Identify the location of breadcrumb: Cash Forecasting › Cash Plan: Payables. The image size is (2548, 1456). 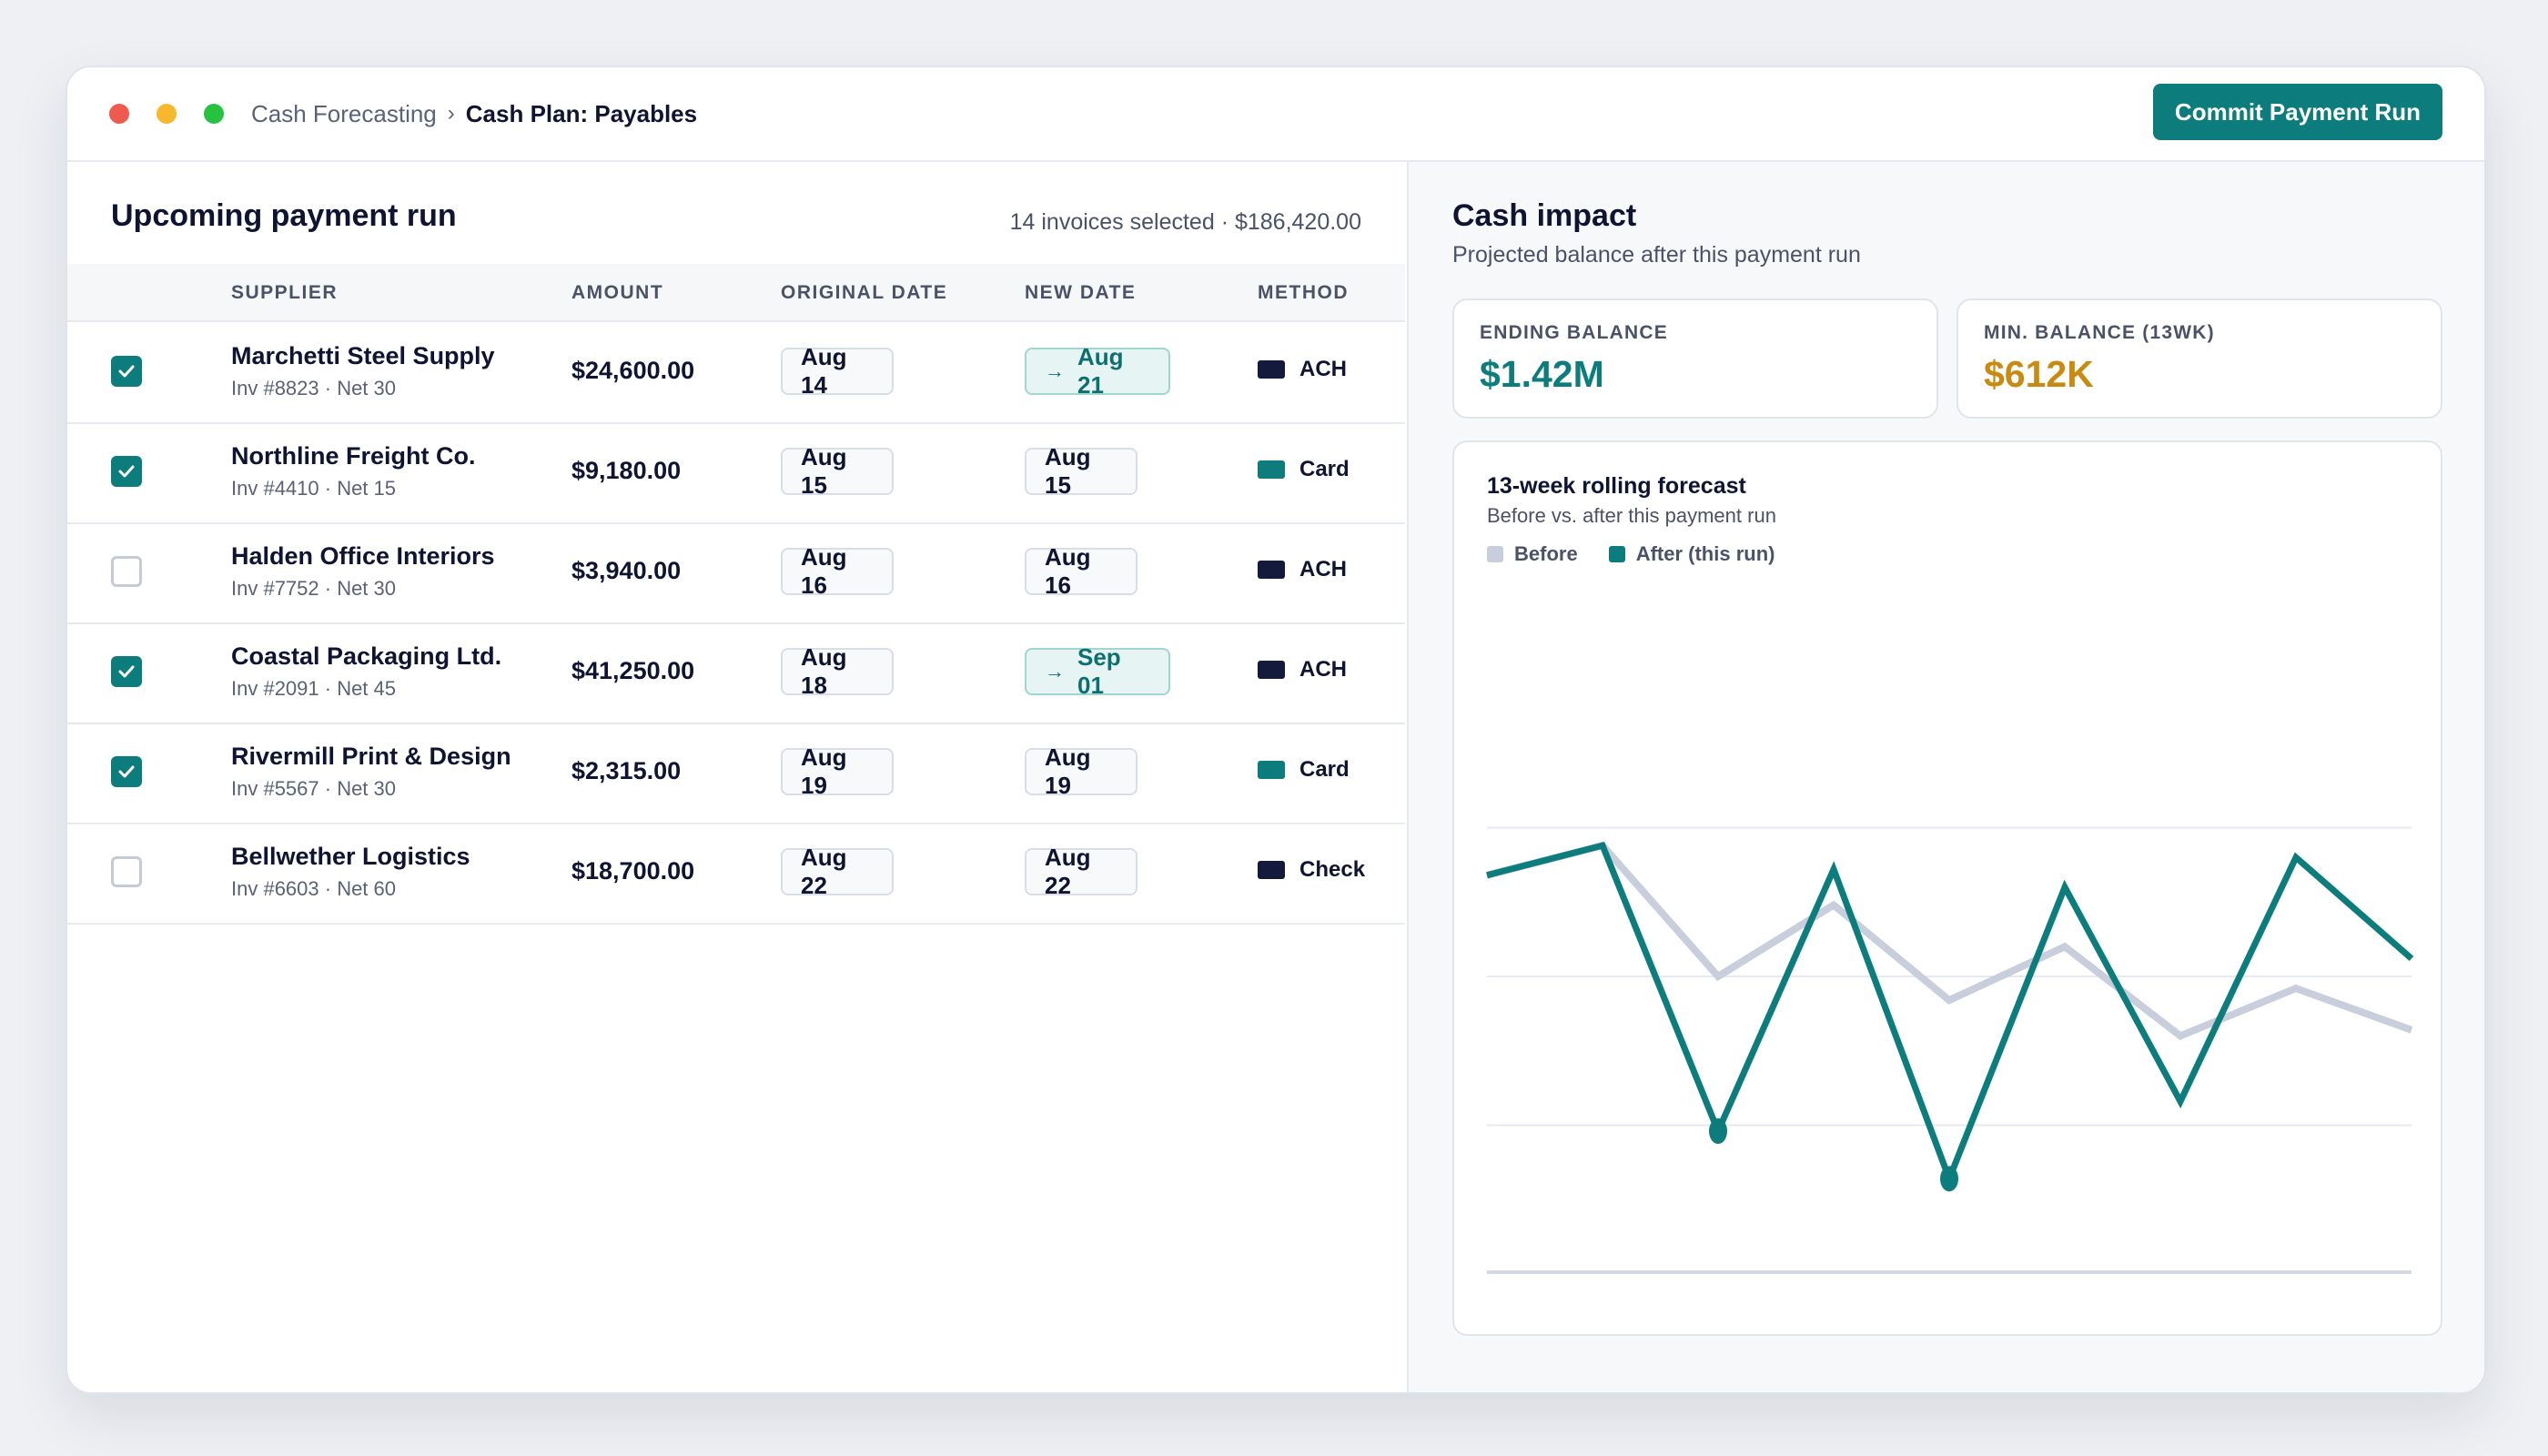
(474, 114).